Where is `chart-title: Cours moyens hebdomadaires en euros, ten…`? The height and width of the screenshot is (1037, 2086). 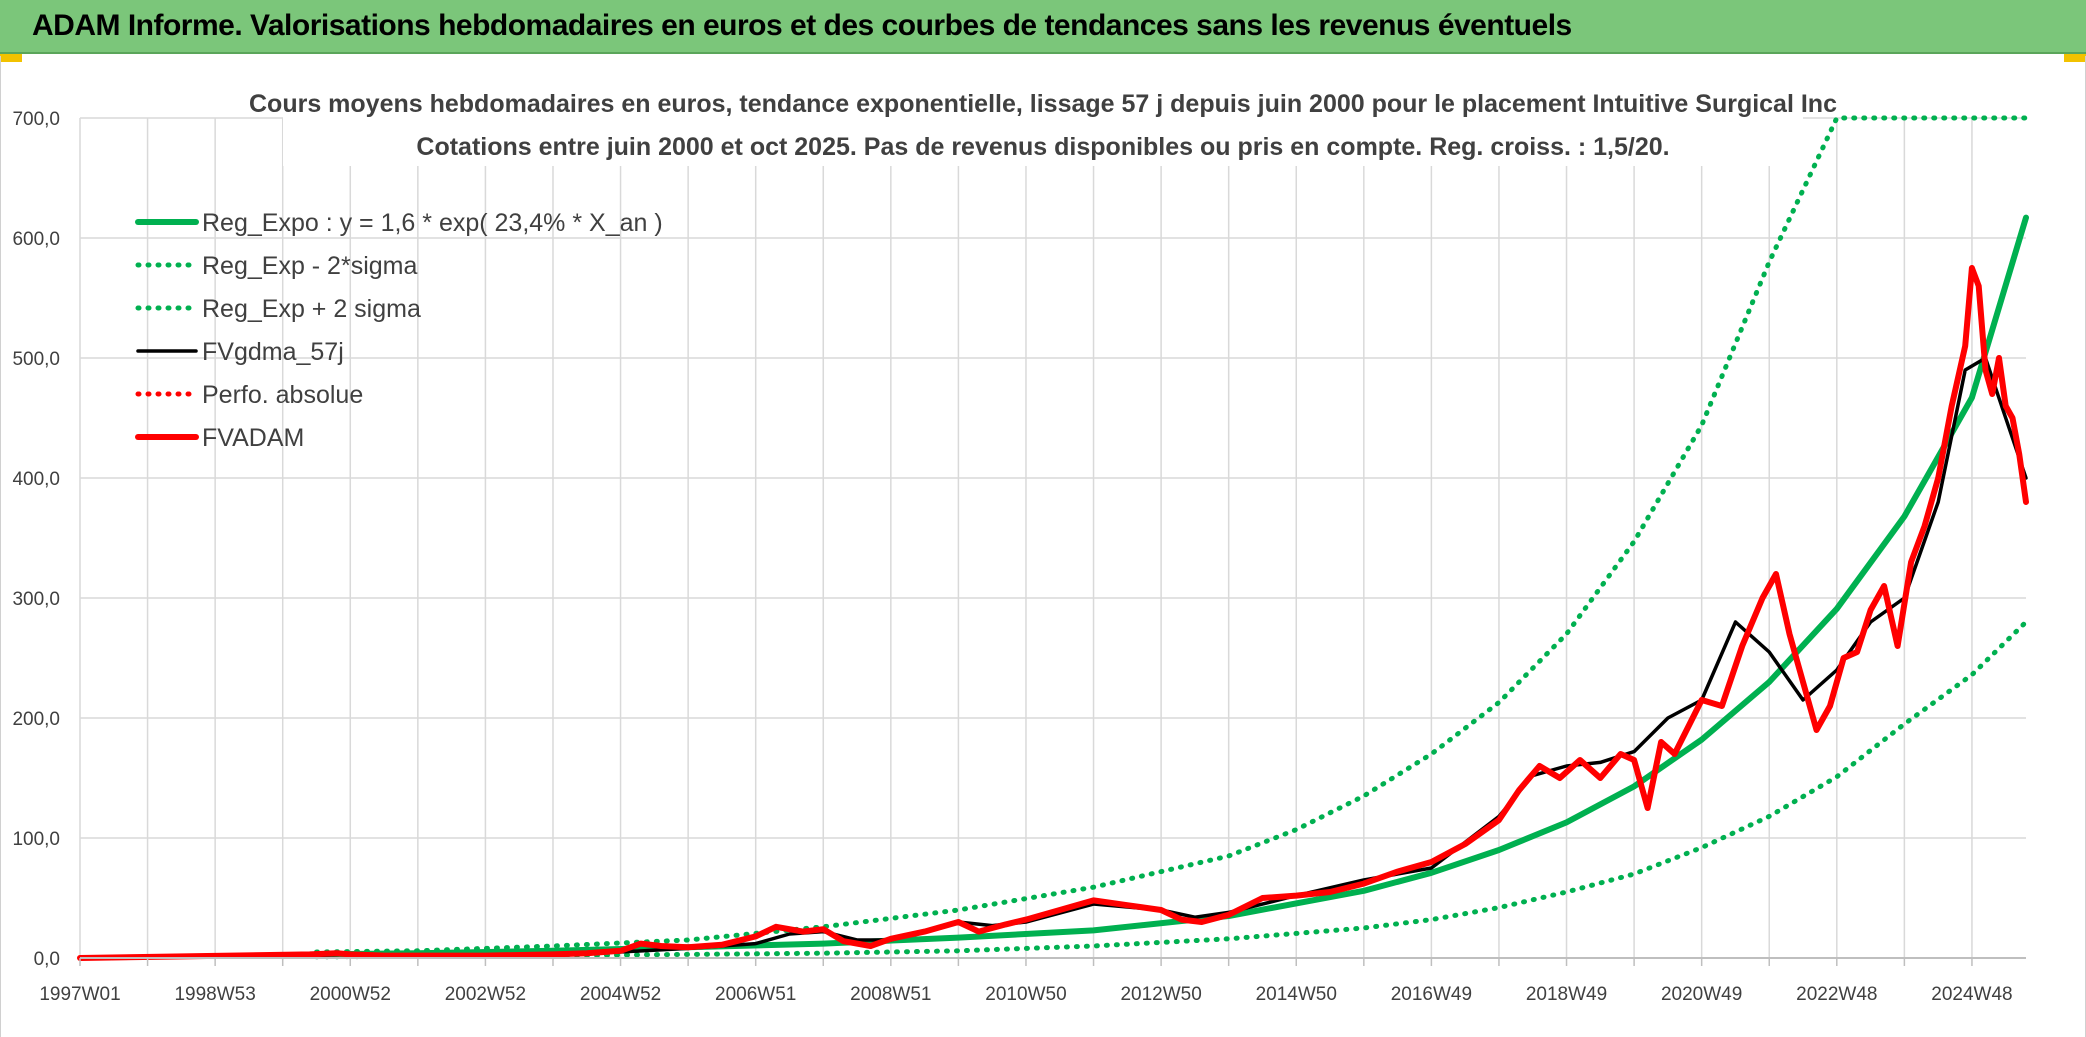
chart-title: Cours moyens hebdomadaires en euros, ten… is located at coordinates (1043, 104).